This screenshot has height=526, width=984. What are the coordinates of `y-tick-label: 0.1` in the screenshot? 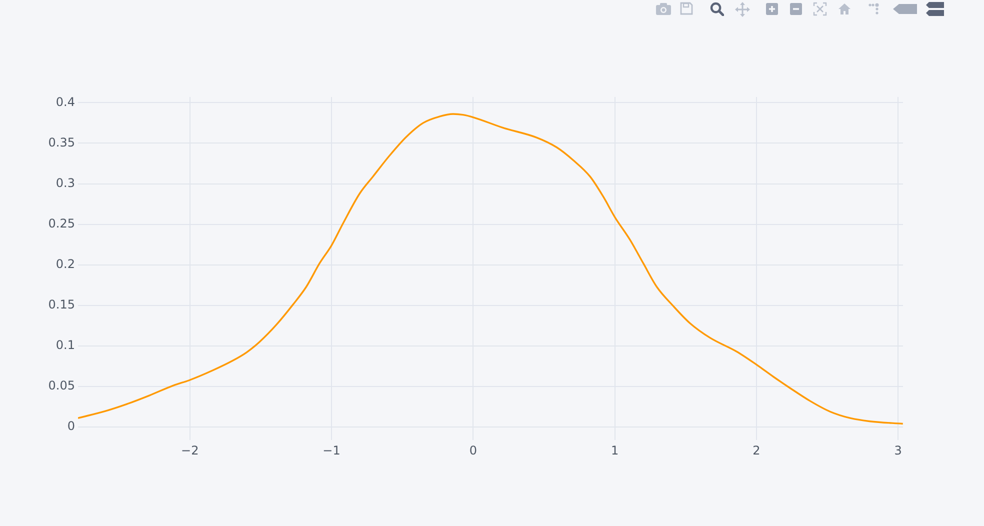 It's located at (65, 345).